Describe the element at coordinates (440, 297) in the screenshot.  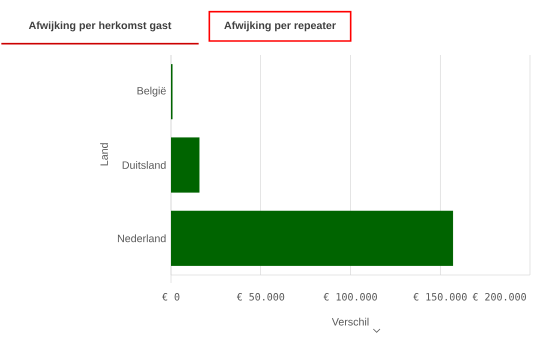
I see `x-tick-label: € 150.000` at that location.